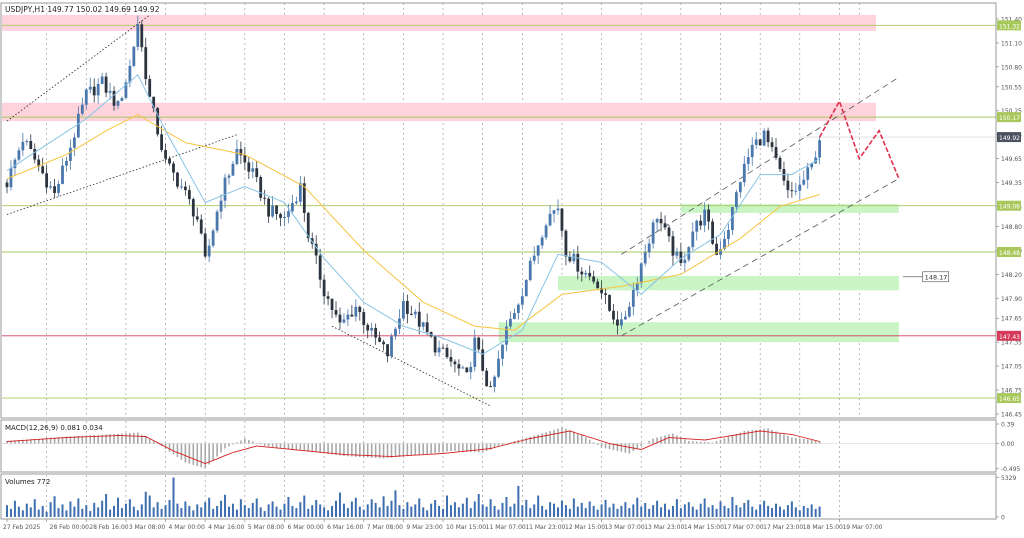 The height and width of the screenshot is (538, 1024). Describe the element at coordinates (385, 527) in the screenshot. I see `x-tick-label: 7 Mar 08:00` at that location.